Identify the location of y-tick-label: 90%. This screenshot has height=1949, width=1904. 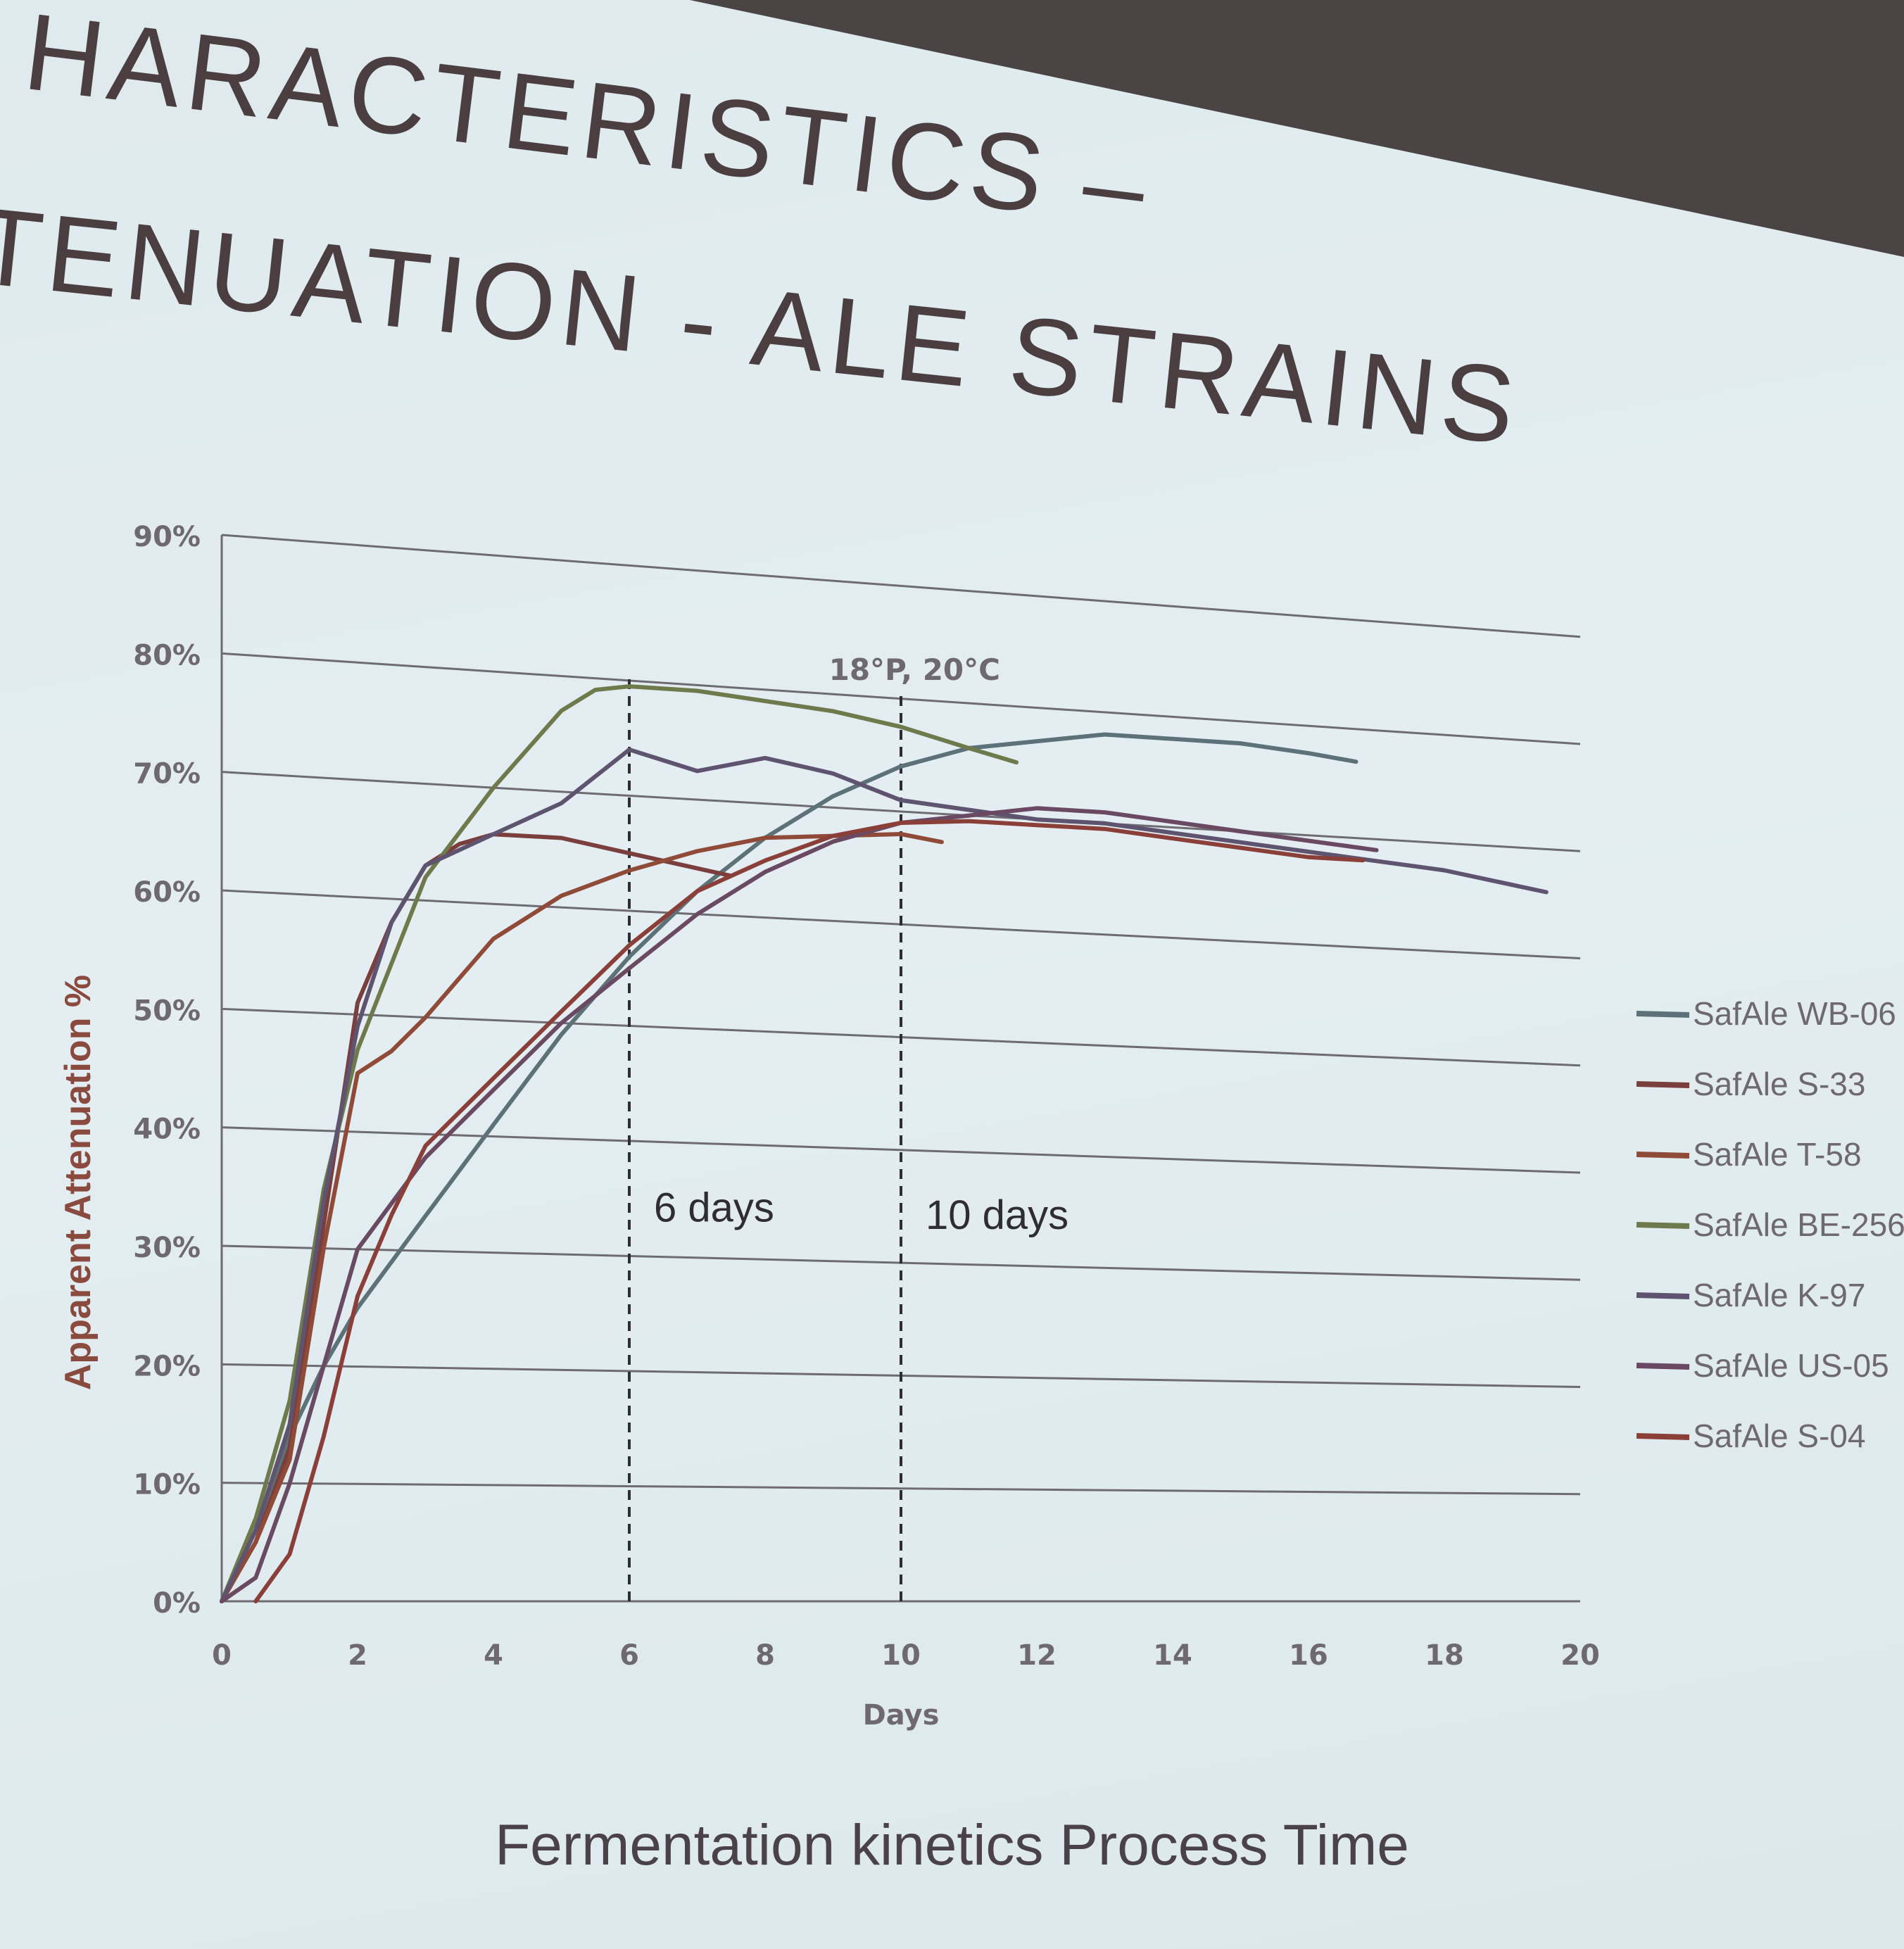
(167, 537).